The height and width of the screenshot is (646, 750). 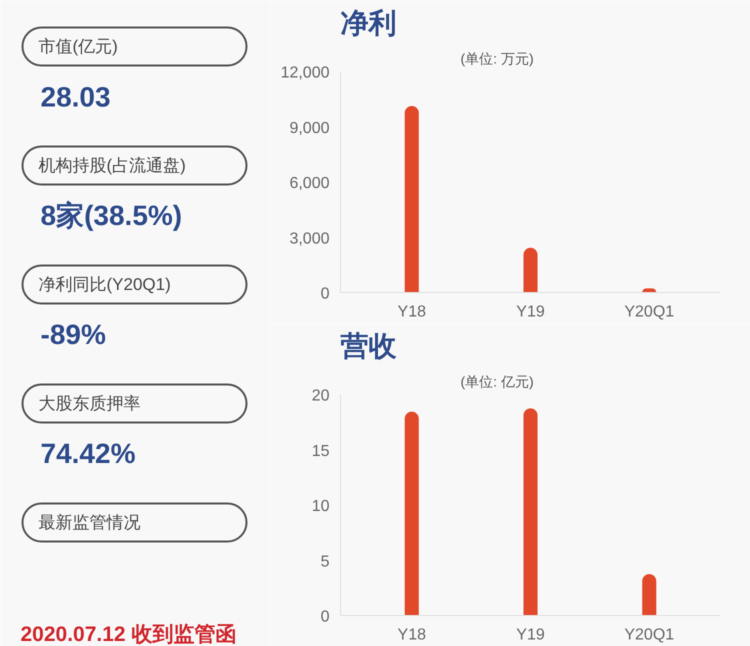 I want to click on y-tick-label: 15, so click(x=321, y=451).